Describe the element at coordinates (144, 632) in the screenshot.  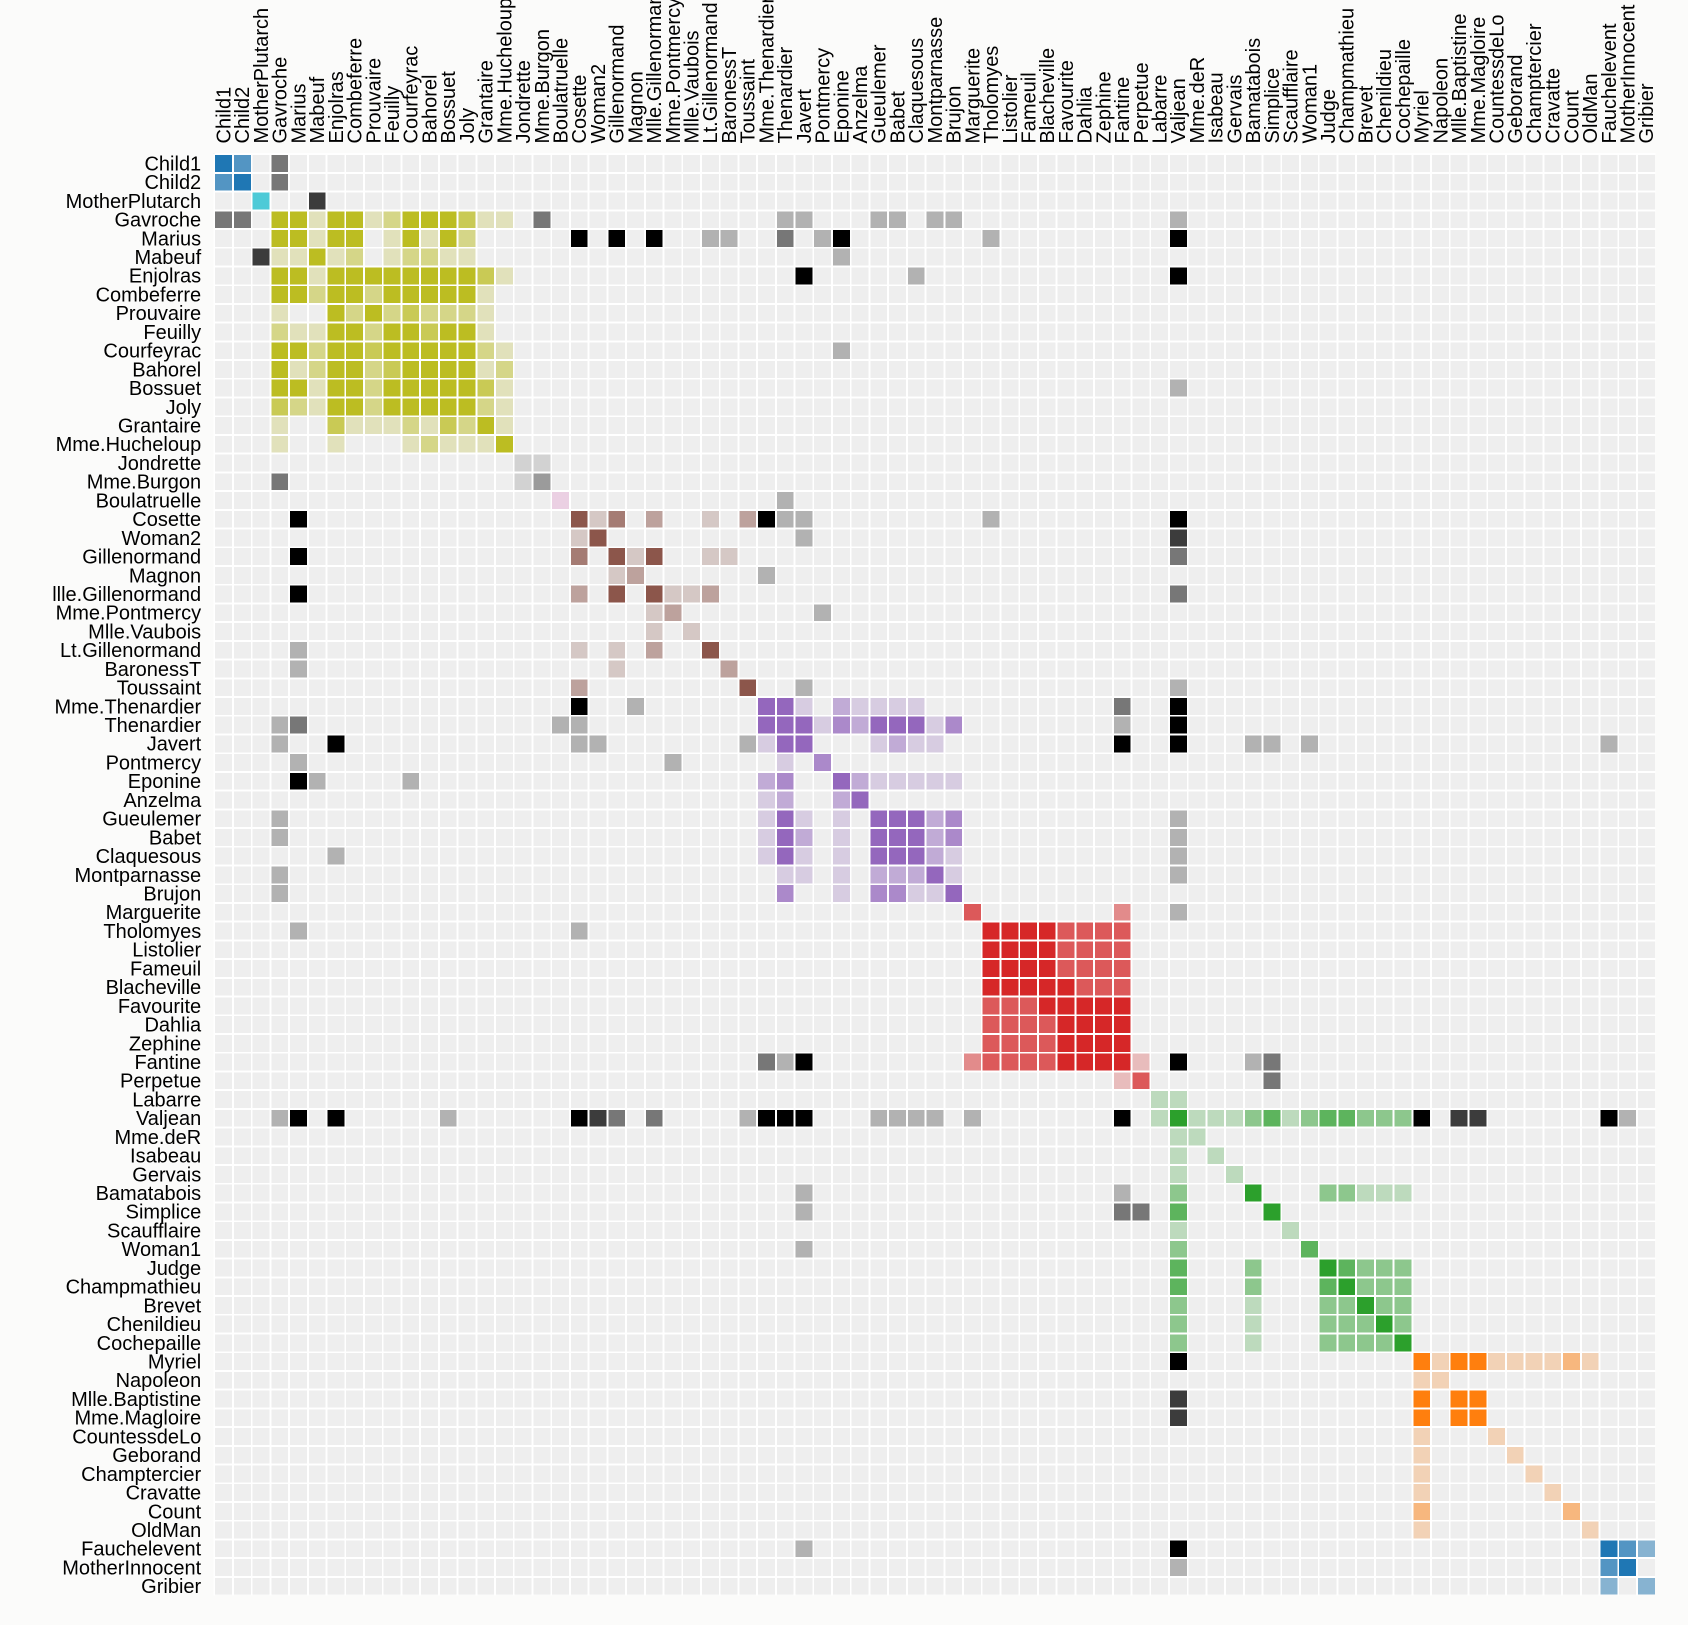
I see `svg-text: Mlle.Vaubois` at that location.